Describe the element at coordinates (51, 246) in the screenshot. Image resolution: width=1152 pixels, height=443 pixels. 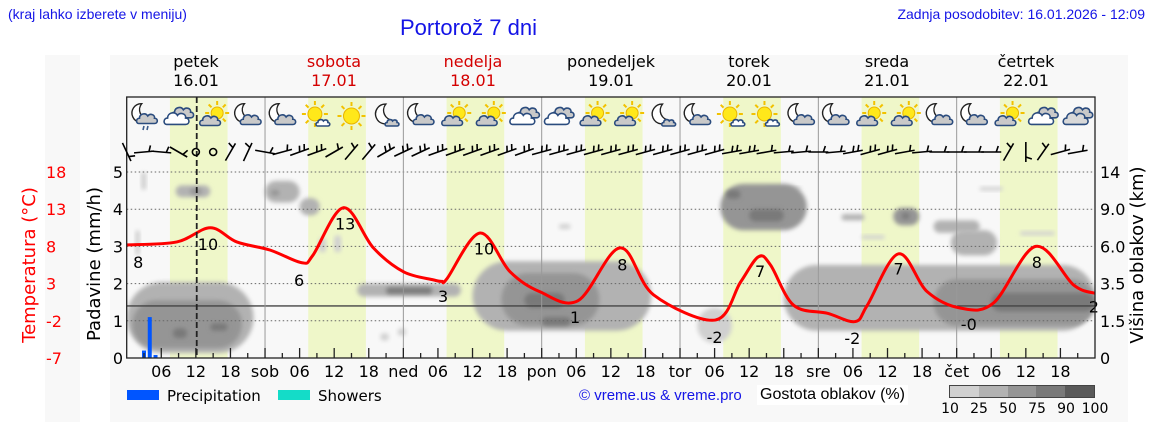
I see `temperature-tick-label: 8` at that location.